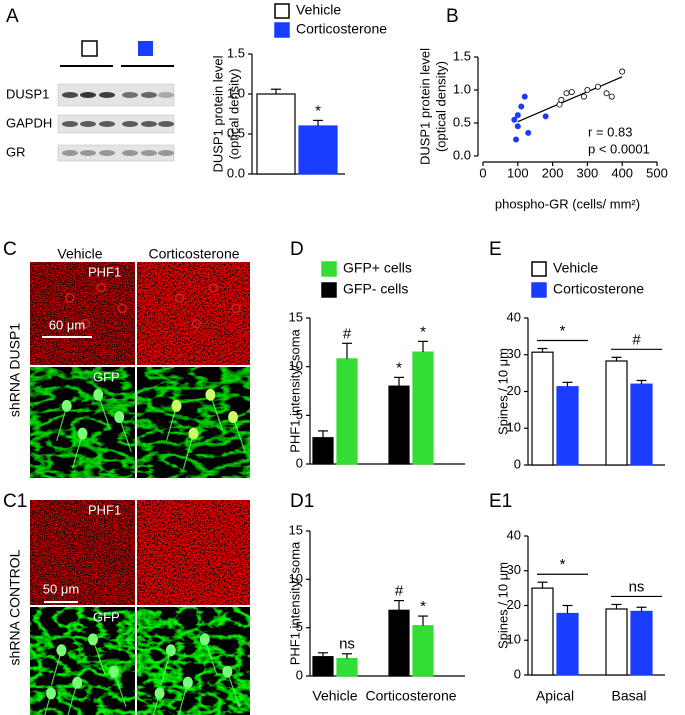  What do you see at coordinates (500, 501) in the screenshot?
I see `panel-label: E1` at bounding box center [500, 501].